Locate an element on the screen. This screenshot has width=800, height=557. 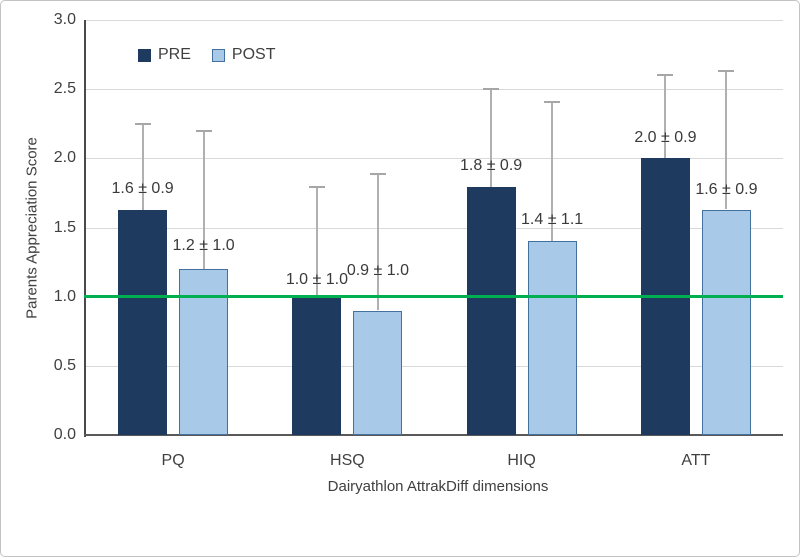
bar-value-label: 1.4 ± 1.1 is located at coordinates (552, 220).